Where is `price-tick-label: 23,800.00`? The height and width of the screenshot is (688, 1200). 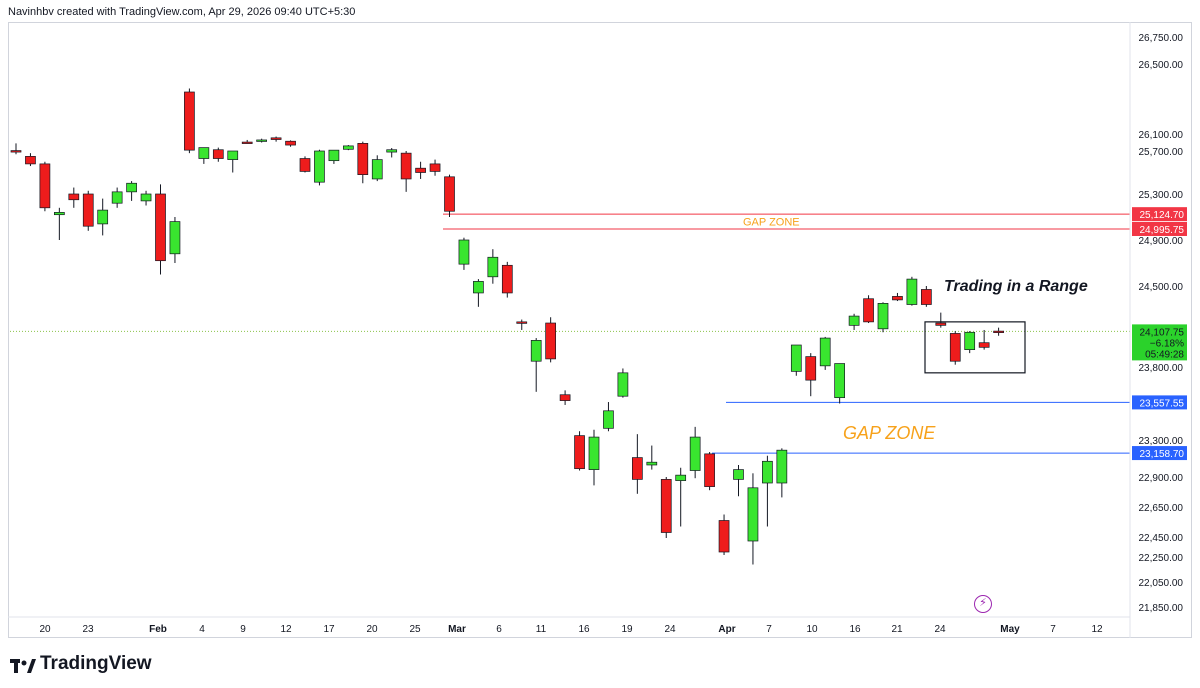 price-tick-label: 23,800.00 is located at coordinates (1161, 368).